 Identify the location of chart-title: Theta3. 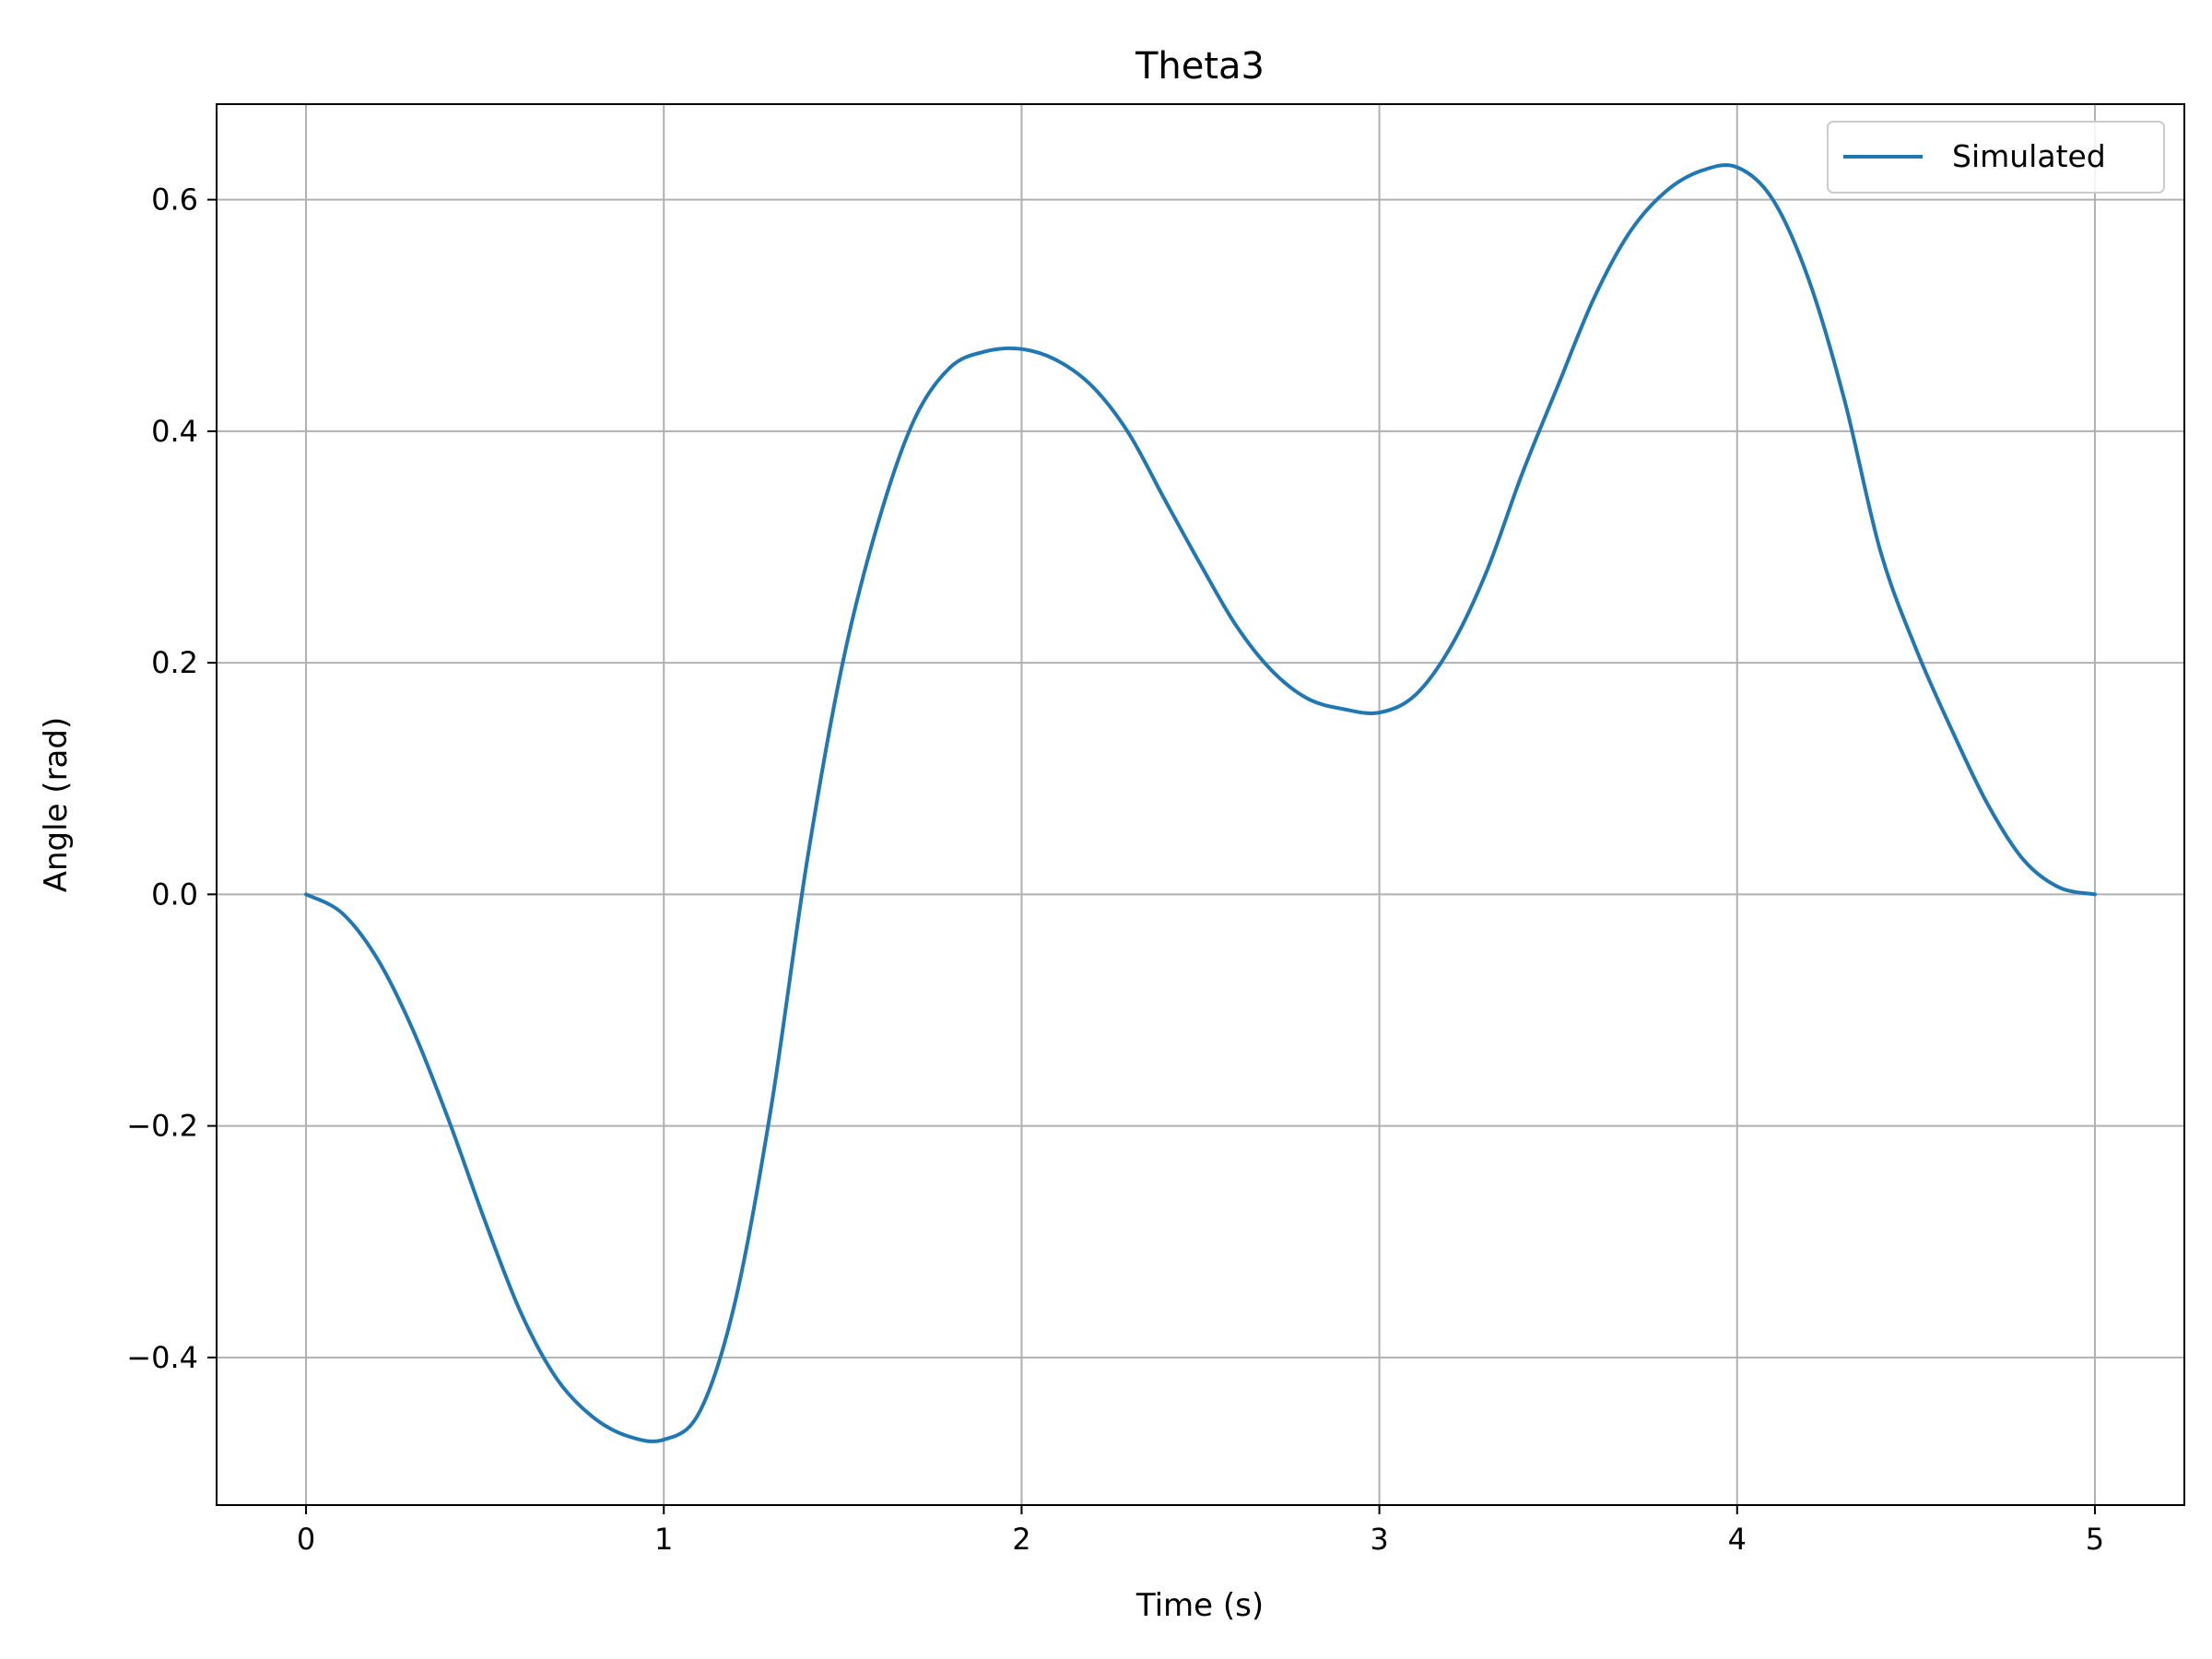
(1200, 66).